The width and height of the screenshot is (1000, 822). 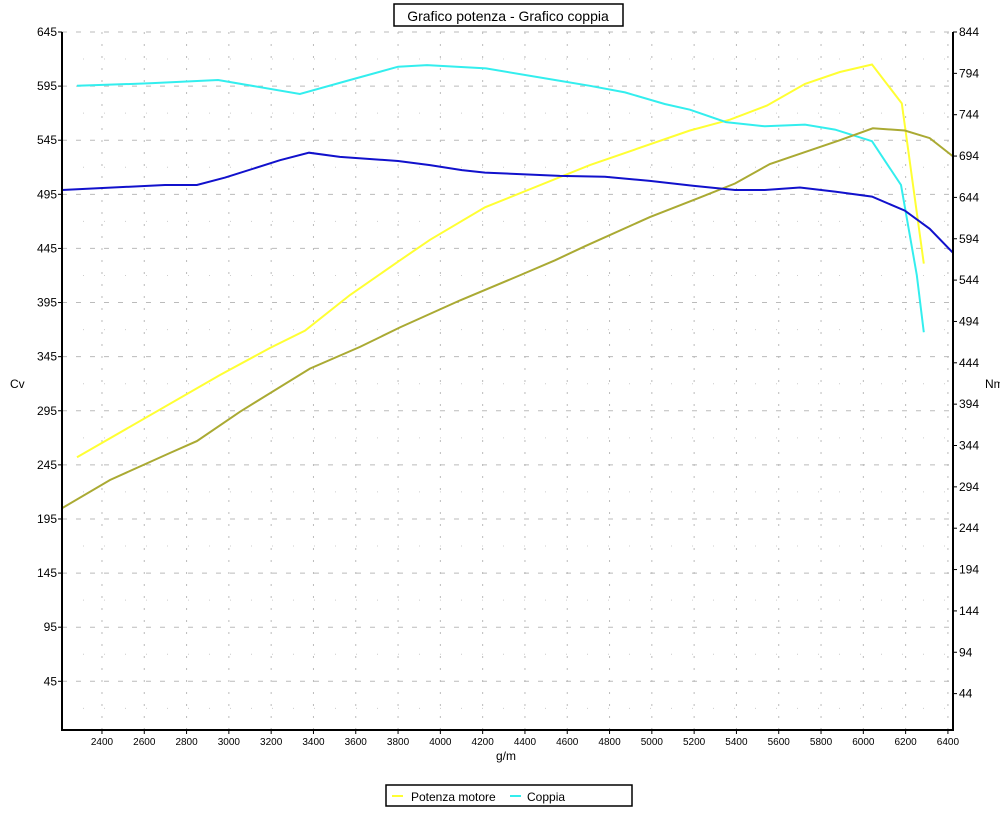 I want to click on y-left-tick-label: 95, so click(x=51, y=627).